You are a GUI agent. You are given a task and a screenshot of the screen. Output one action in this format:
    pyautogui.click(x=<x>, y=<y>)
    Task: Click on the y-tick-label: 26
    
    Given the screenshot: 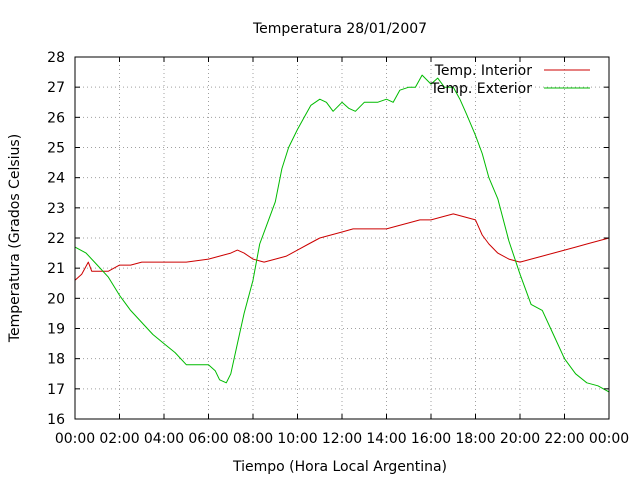 What is the action you would take?
    pyautogui.click(x=56, y=118)
    